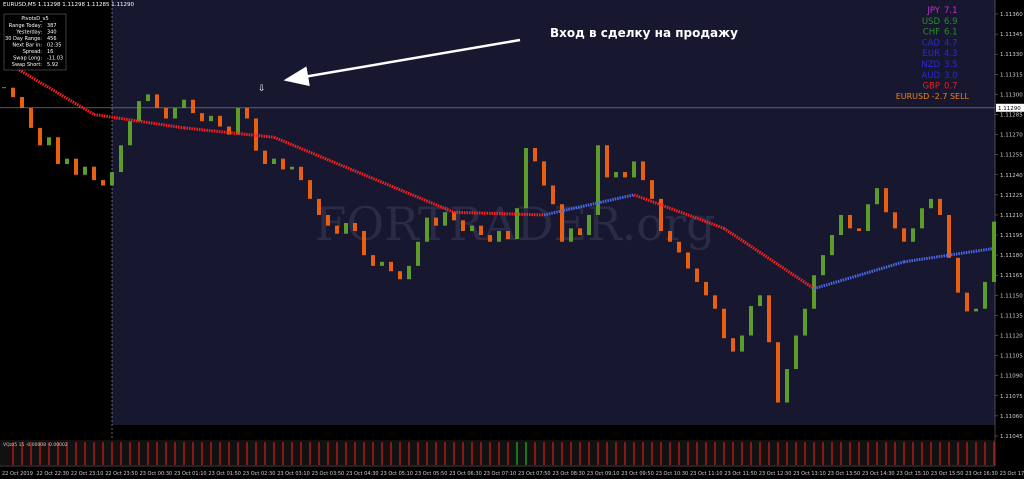  What do you see at coordinates (951, 33) in the screenshot?
I see `currency-value: 6.1` at bounding box center [951, 33].